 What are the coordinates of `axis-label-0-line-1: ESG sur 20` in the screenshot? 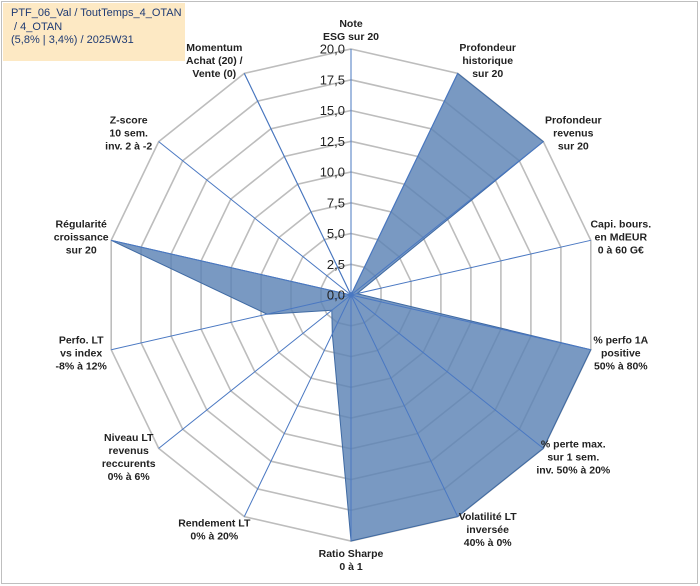 It's located at (351, 37).